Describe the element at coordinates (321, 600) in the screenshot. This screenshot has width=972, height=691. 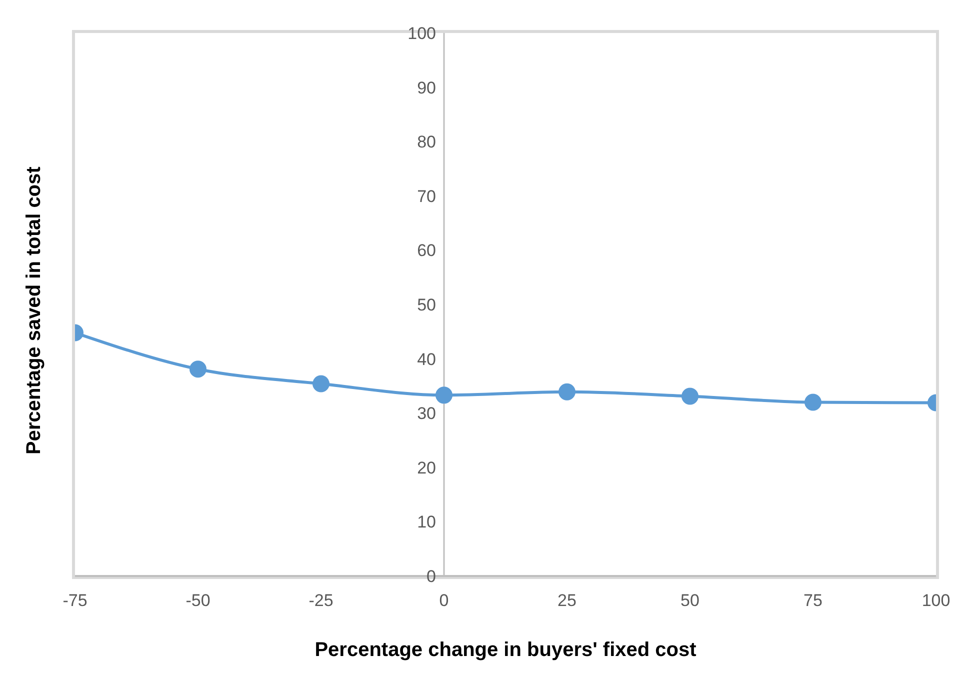
I see `x-tick-label: -25` at that location.